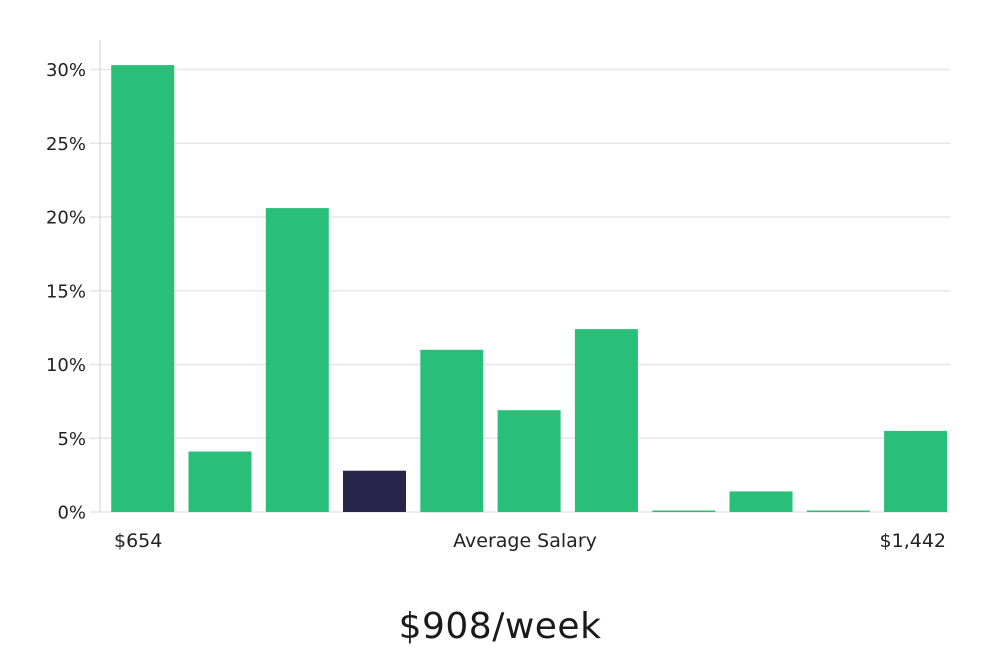 The image size is (1000, 660). I want to click on y-tick-label: 25%, so click(66, 144).